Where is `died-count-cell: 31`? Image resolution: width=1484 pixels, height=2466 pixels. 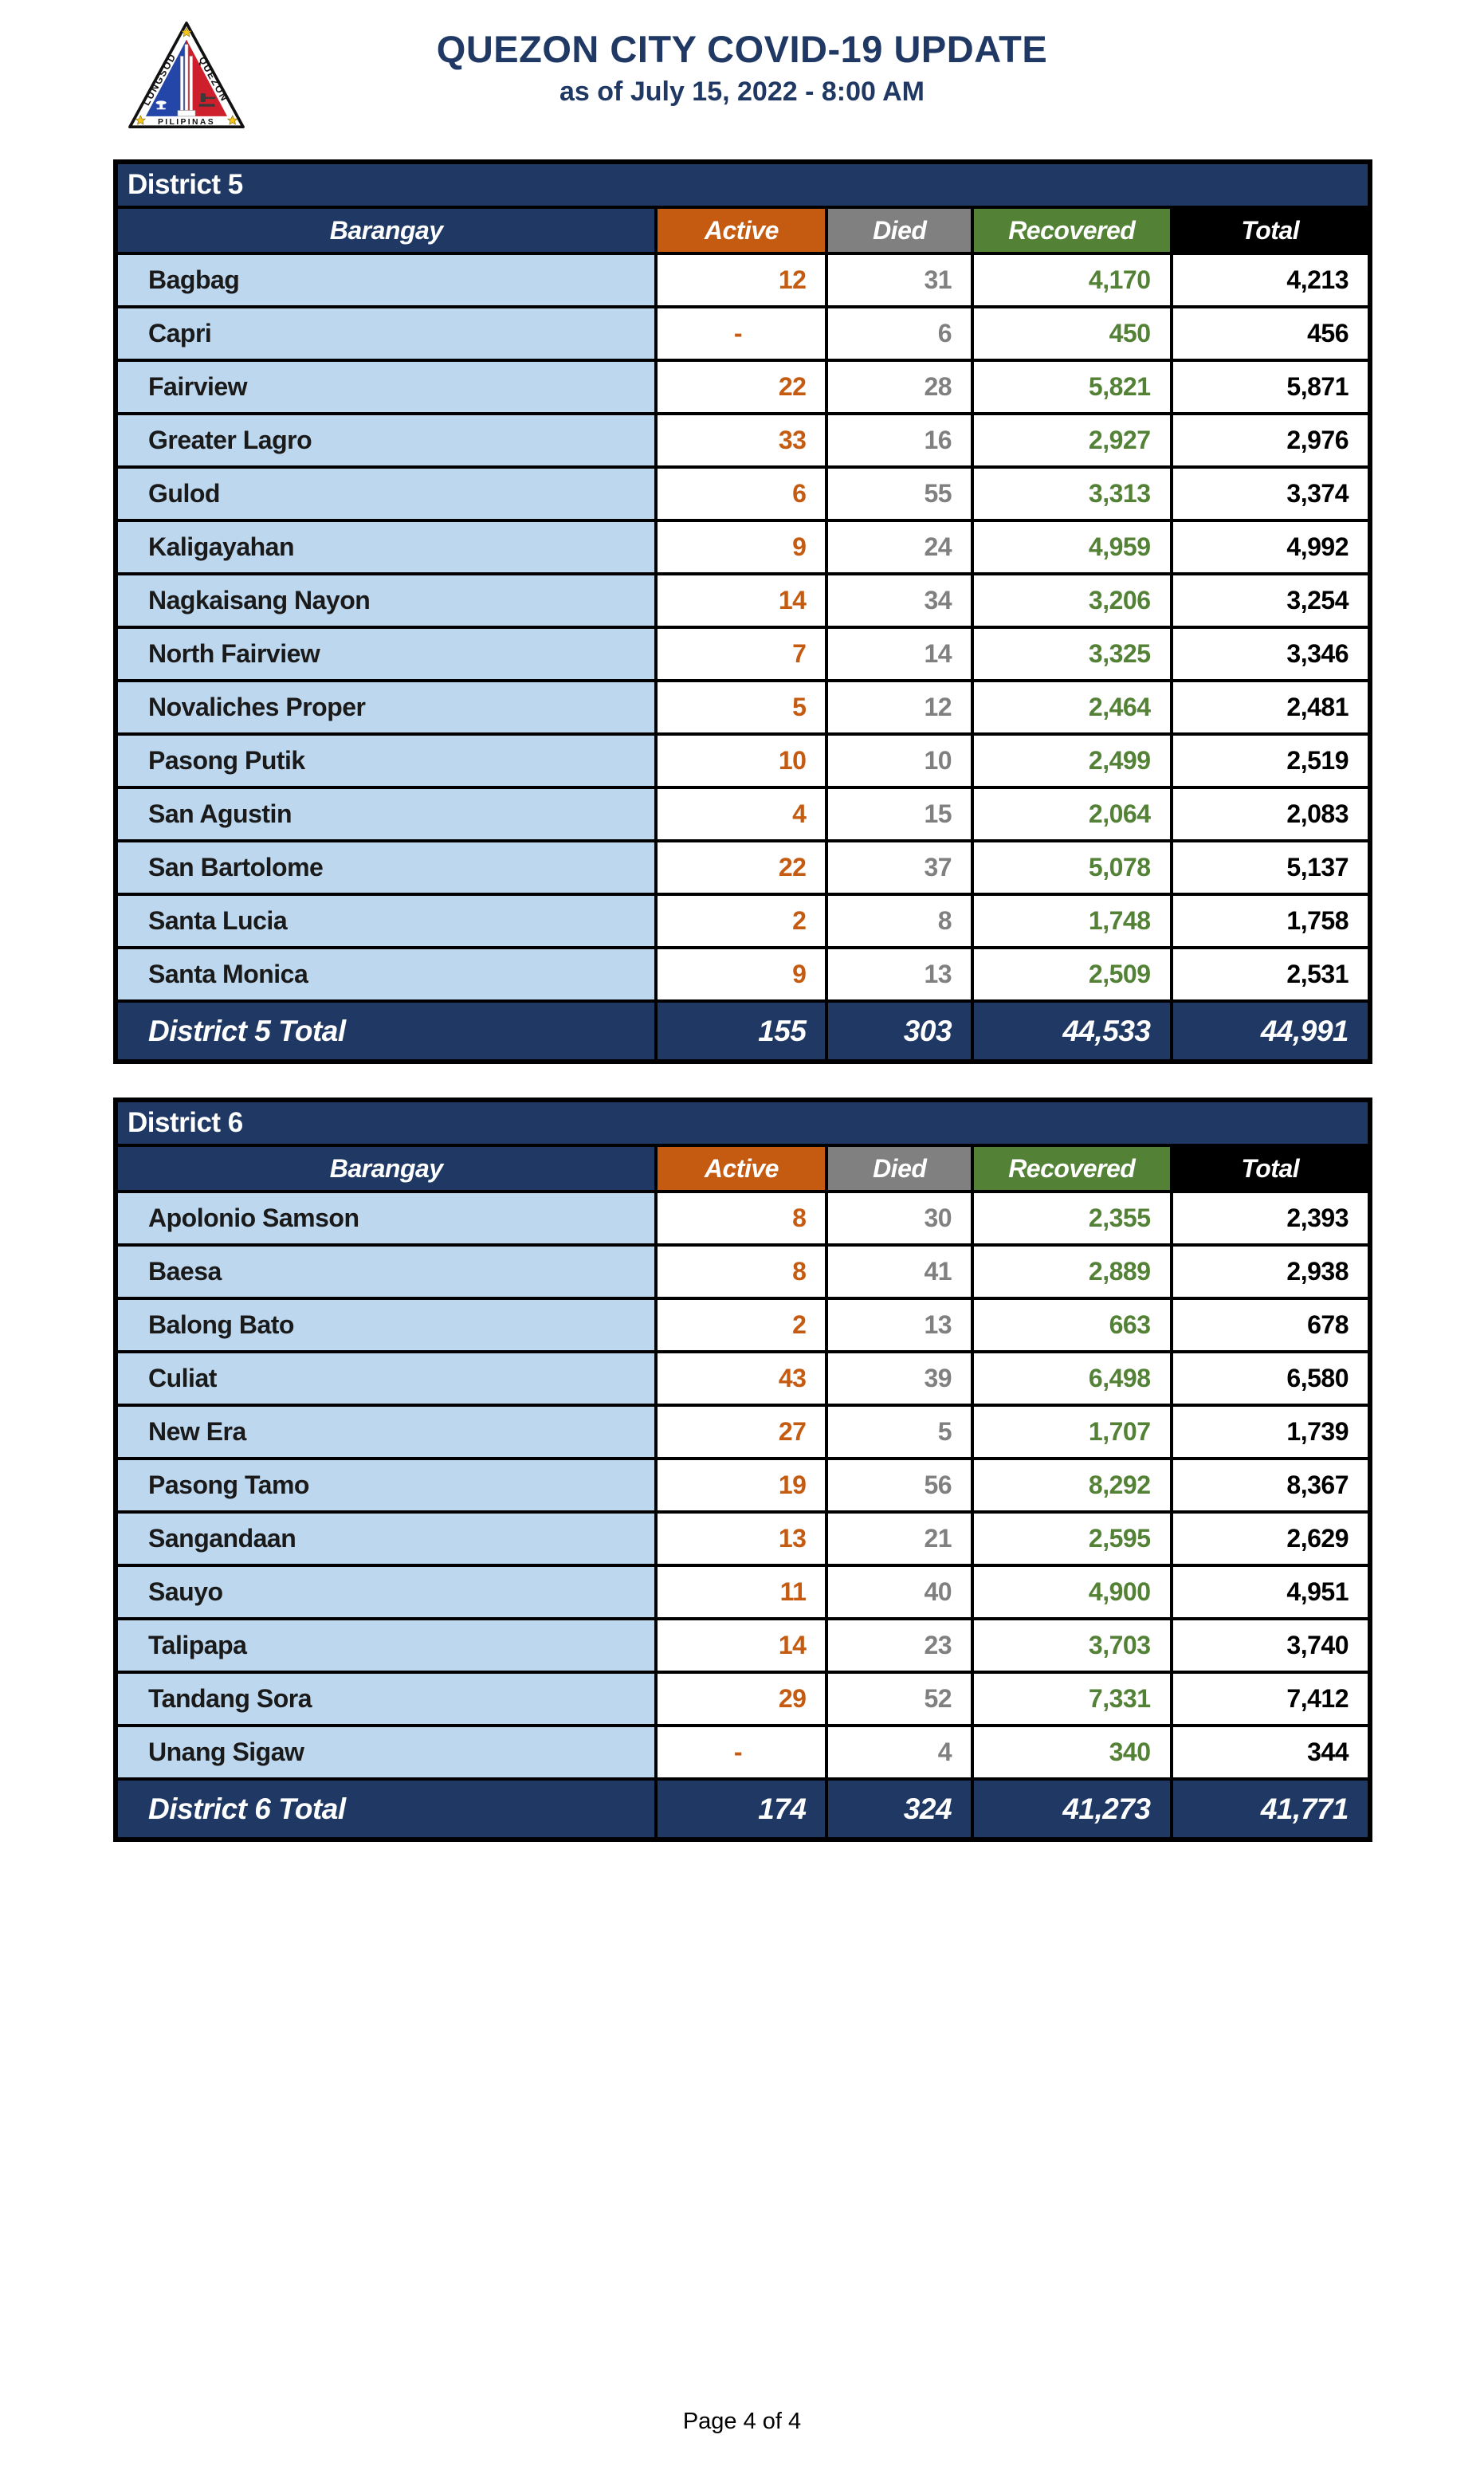 died-count-cell: 31 is located at coordinates (900, 280).